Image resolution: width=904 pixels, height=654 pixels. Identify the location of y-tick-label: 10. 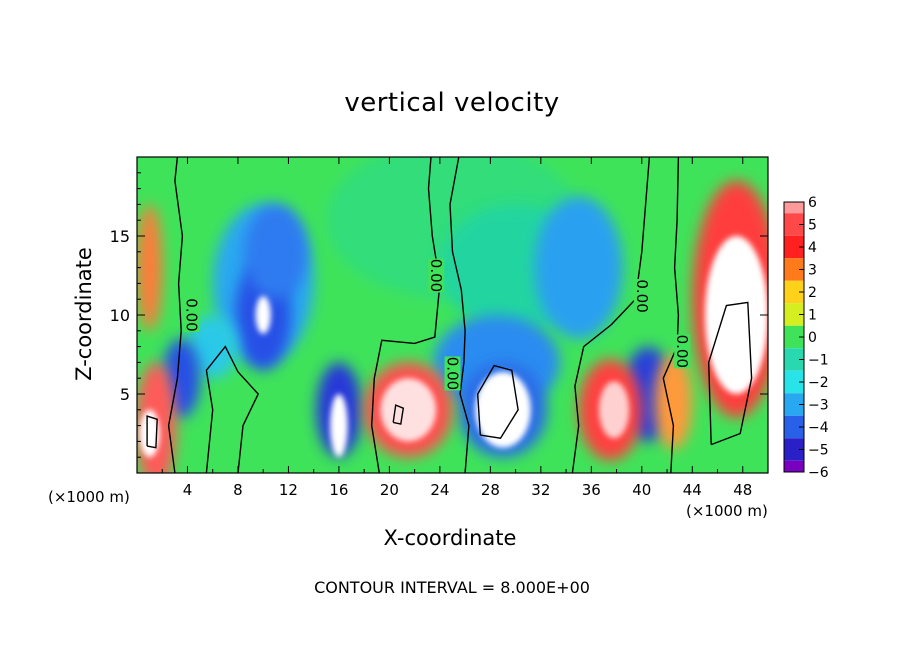
(120, 315).